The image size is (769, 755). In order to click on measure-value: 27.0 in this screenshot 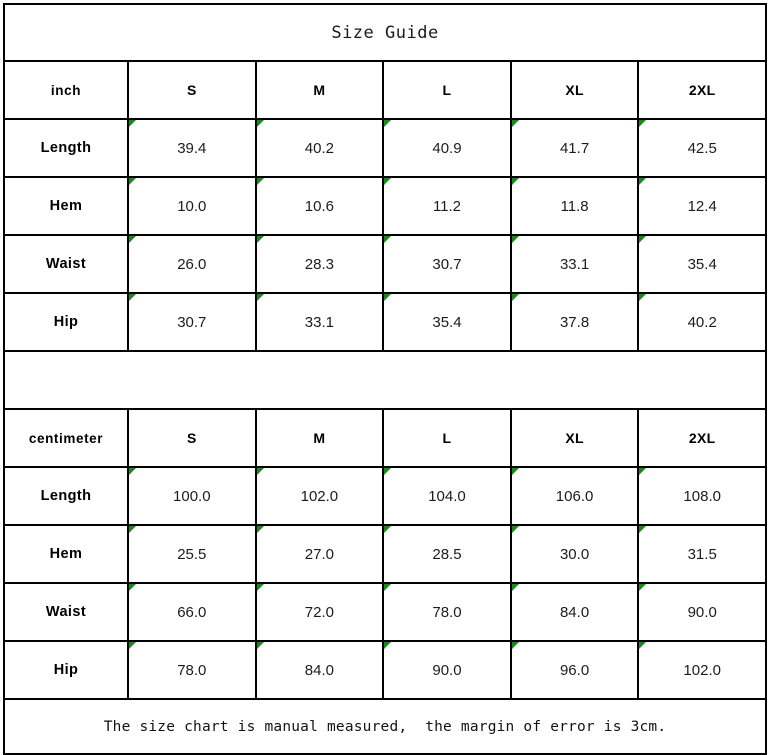, I will do `click(319, 554)`.